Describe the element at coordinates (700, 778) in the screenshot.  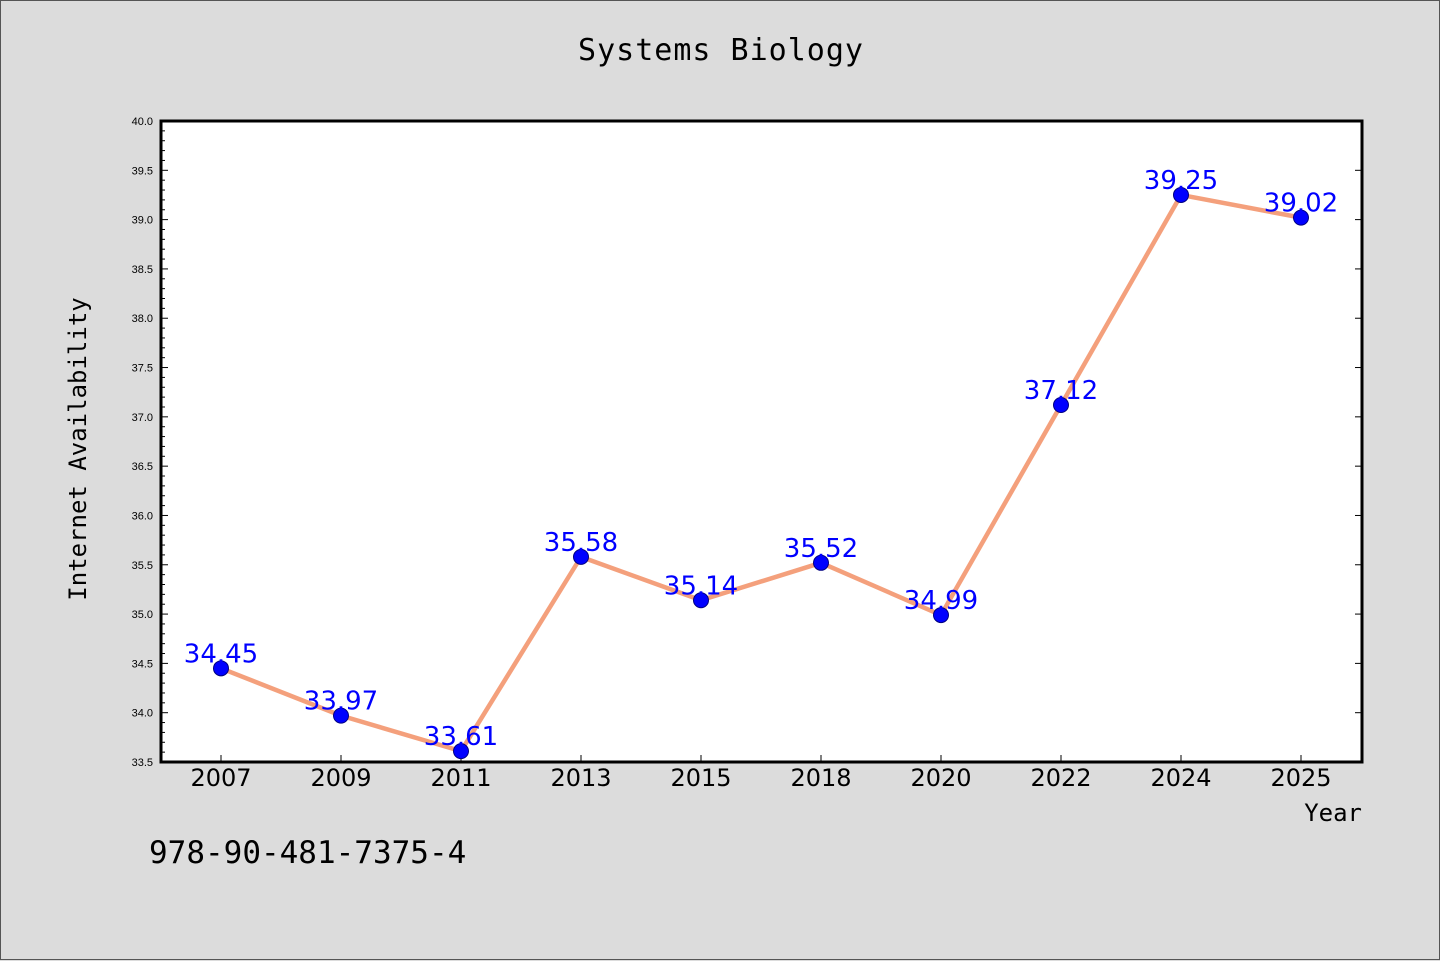
I see `x-tick-label: 2015` at that location.